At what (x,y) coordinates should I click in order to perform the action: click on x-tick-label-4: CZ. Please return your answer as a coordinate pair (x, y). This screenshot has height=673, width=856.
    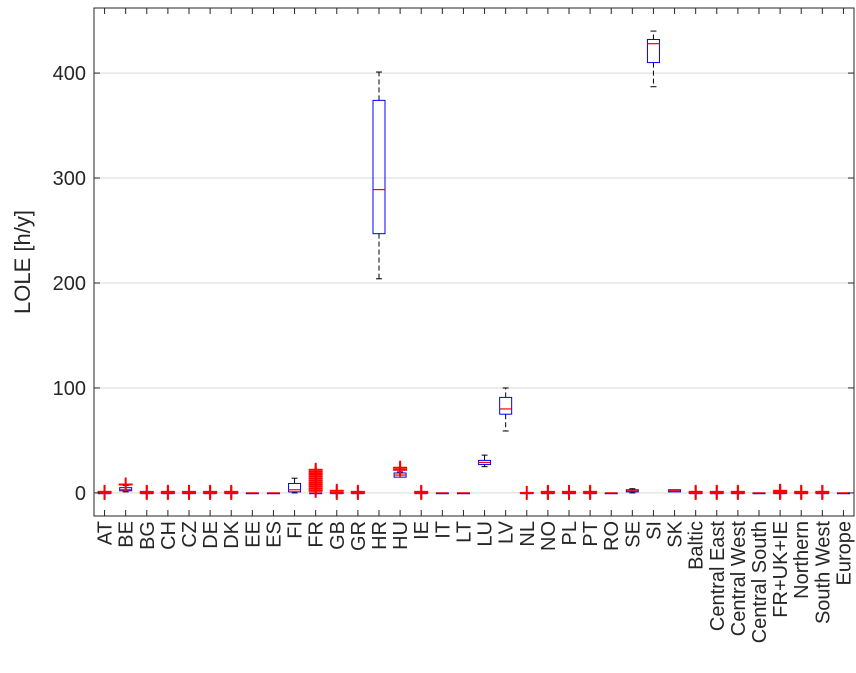
    Looking at the image, I should click on (190, 534).